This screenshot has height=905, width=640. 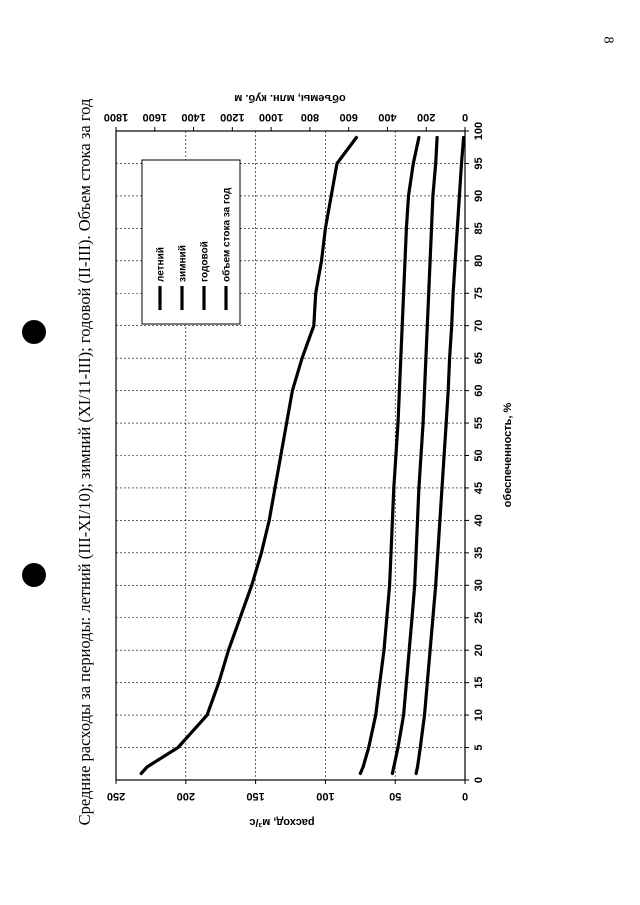 What do you see at coordinates (479, 553) in the screenshot?
I see `x-tick-label: 35` at bounding box center [479, 553].